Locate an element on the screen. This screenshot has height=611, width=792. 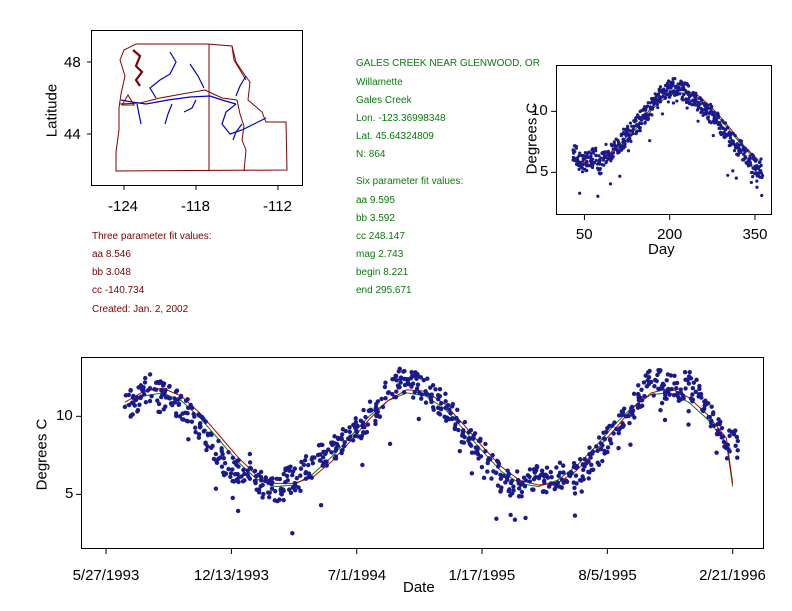
sample-count: N: 864 is located at coordinates (371, 154).